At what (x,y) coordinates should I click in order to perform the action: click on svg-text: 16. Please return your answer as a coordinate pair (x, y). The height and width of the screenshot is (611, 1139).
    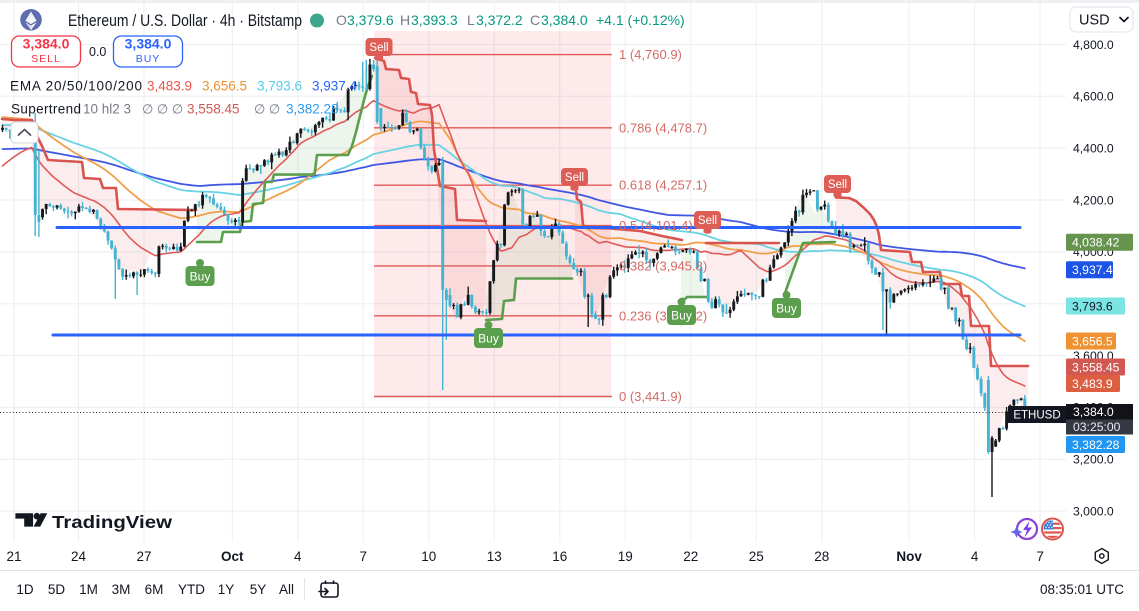
    Looking at the image, I should click on (559, 556).